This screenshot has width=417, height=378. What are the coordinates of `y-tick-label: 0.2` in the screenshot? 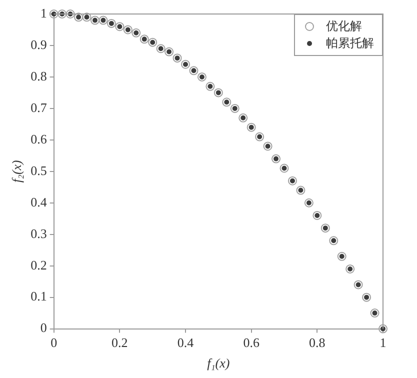 It's located at (38, 264).